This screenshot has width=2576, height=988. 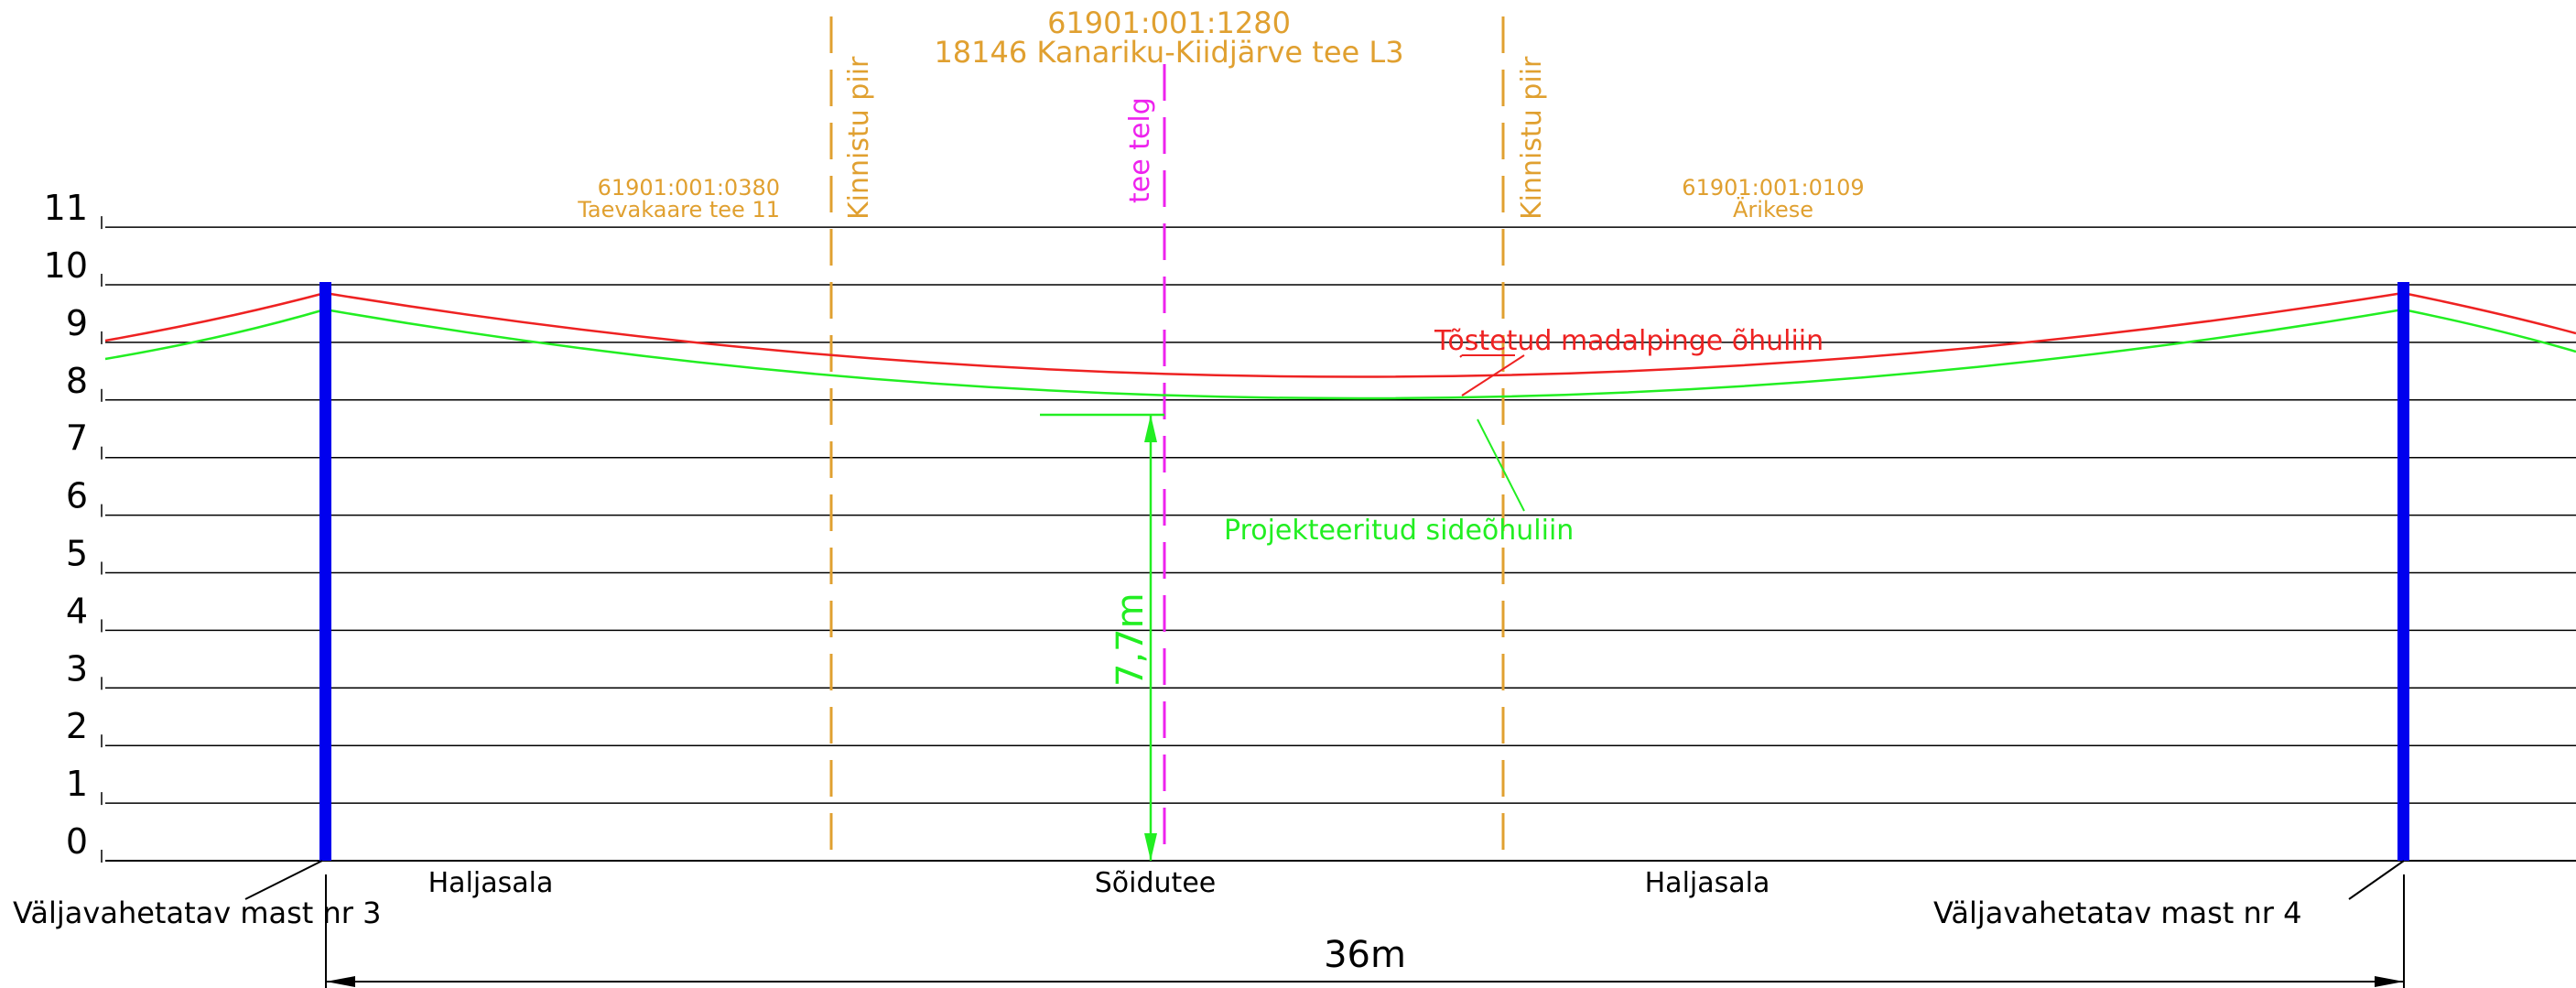 I want to click on span-label: 36m, so click(x=1365, y=955).